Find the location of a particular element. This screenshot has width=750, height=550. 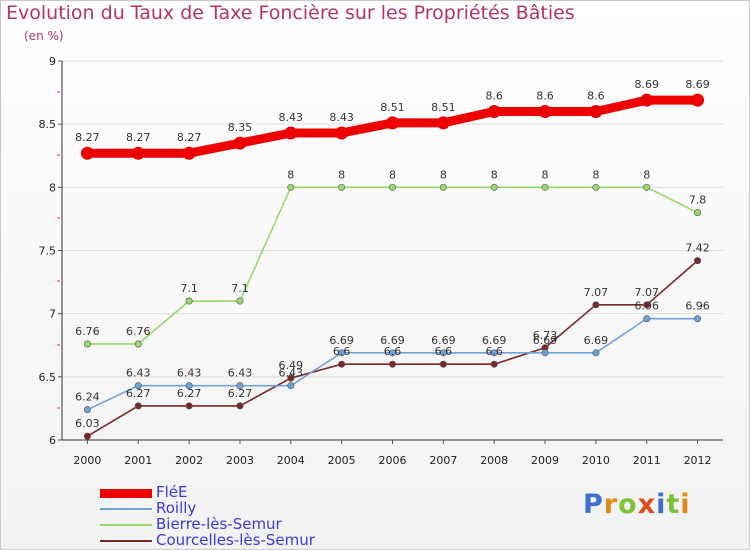

x-tick-label: 2003 is located at coordinates (240, 460).